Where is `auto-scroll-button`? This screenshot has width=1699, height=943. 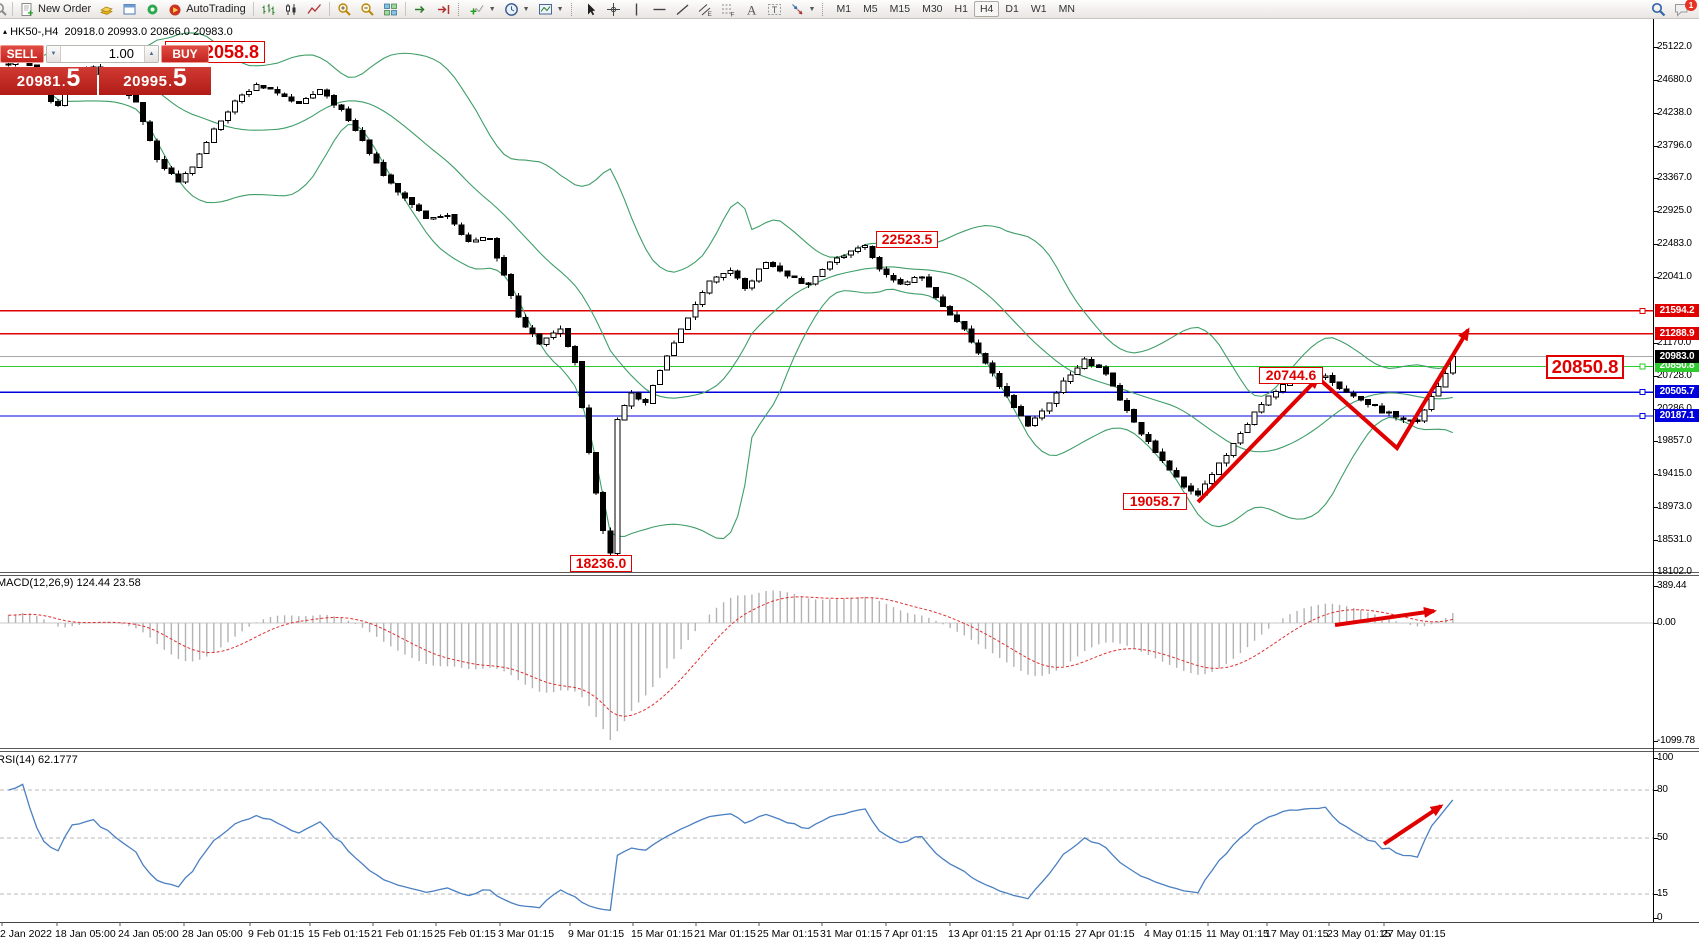 auto-scroll-button is located at coordinates (420, 9).